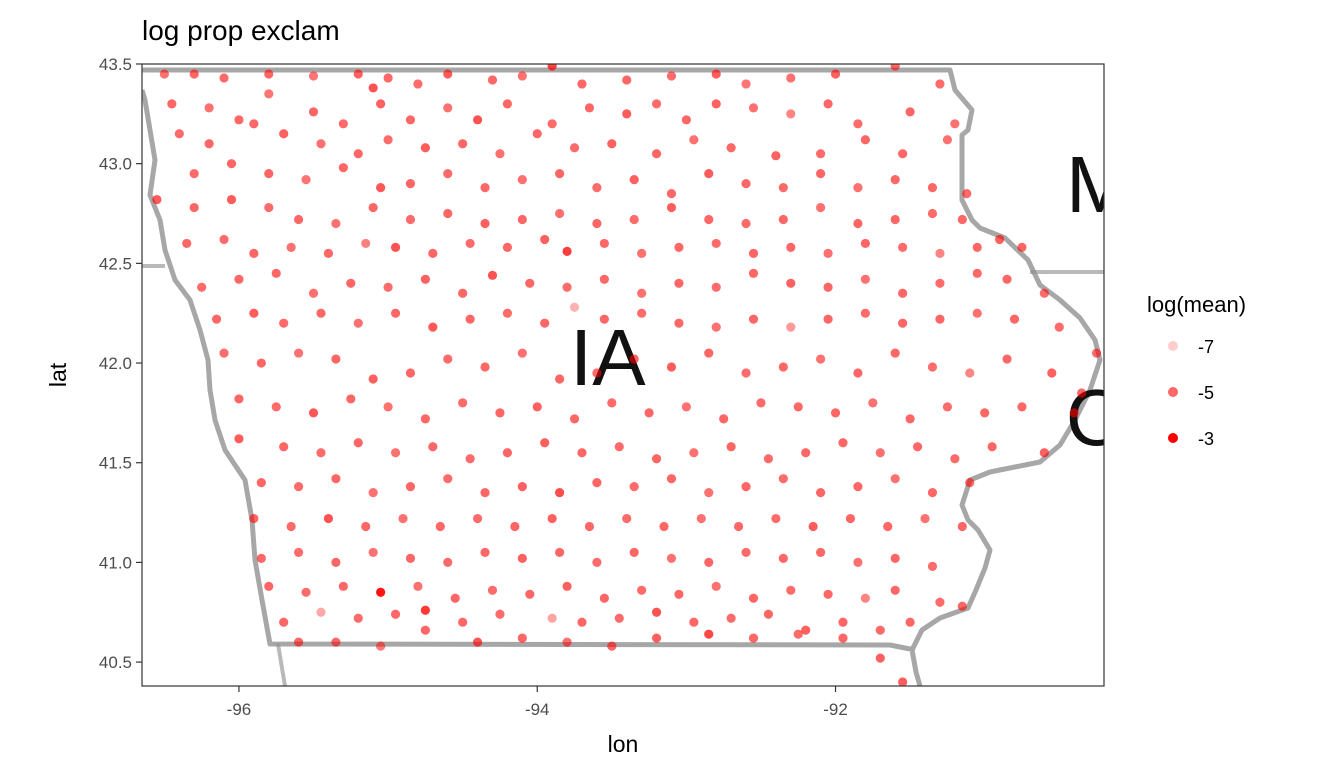  Describe the element at coordinates (1196, 304) in the screenshot. I see `legend-title: log(mean)` at that location.